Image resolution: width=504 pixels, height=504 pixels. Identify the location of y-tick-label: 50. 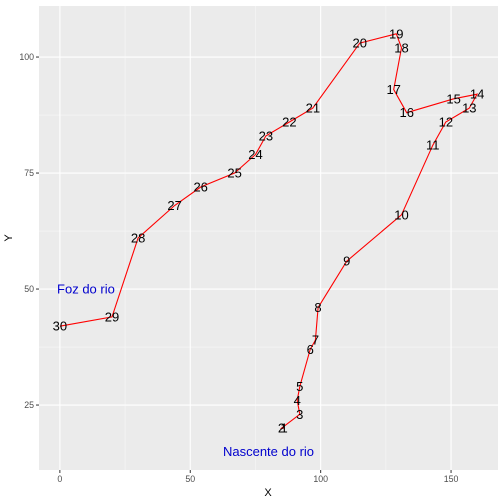
(29, 289).